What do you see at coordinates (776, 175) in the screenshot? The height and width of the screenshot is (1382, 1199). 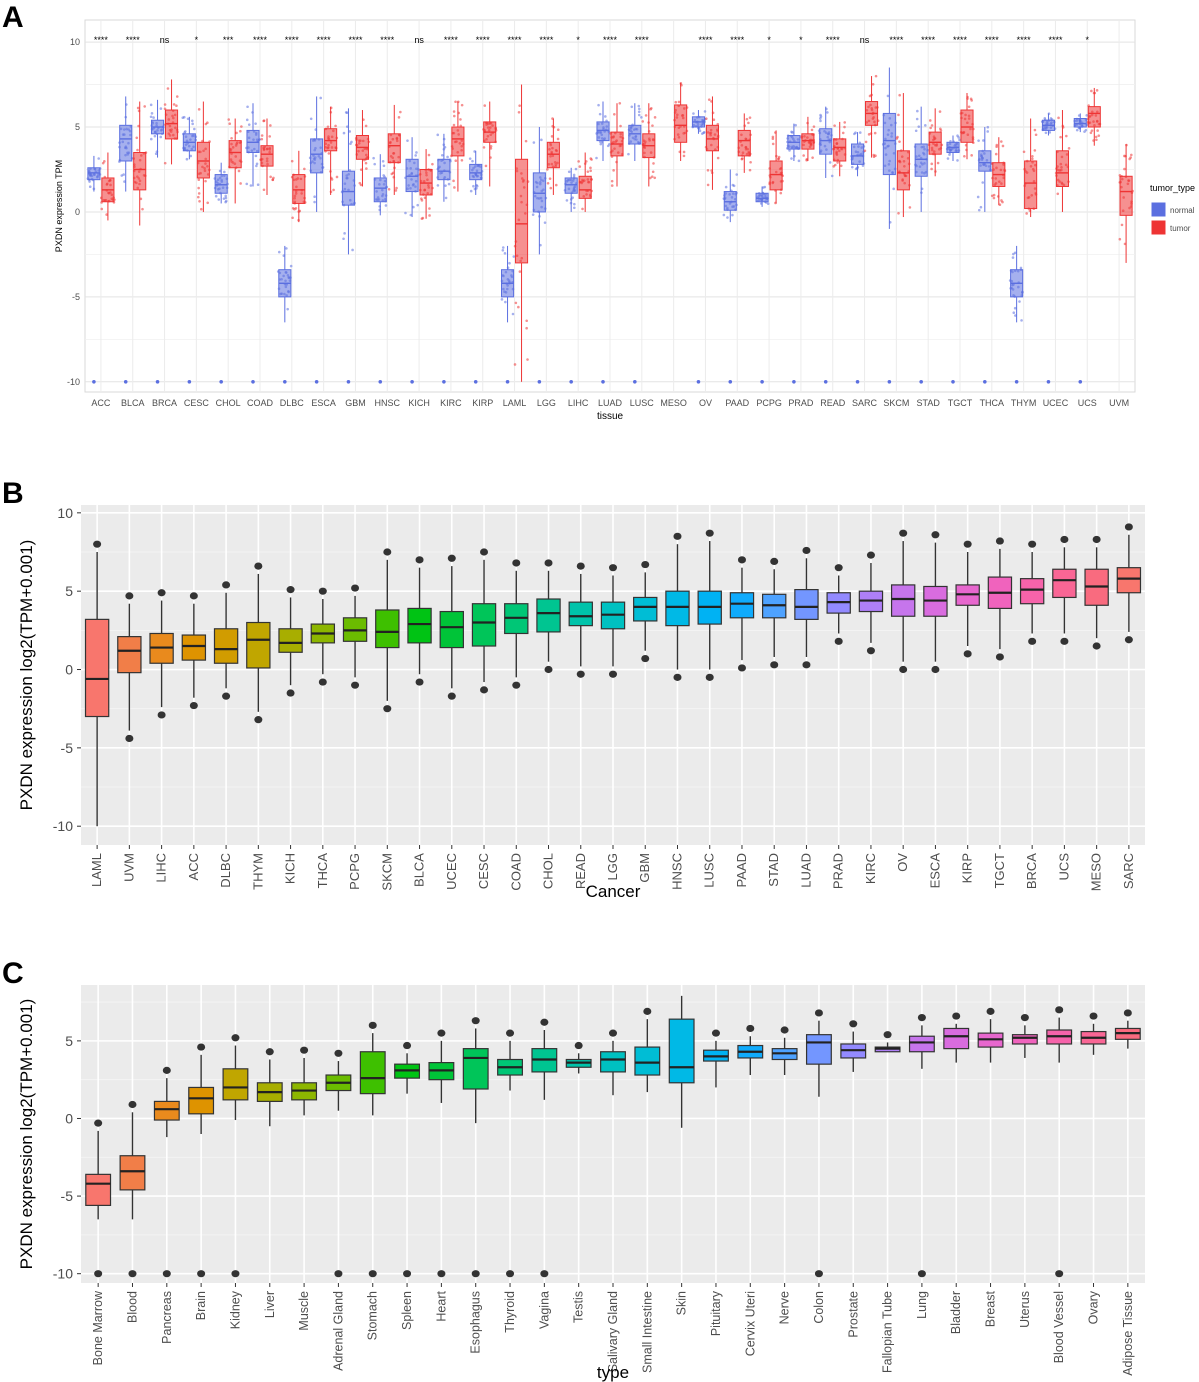 I see `box-tumor-pcpg` at bounding box center [776, 175].